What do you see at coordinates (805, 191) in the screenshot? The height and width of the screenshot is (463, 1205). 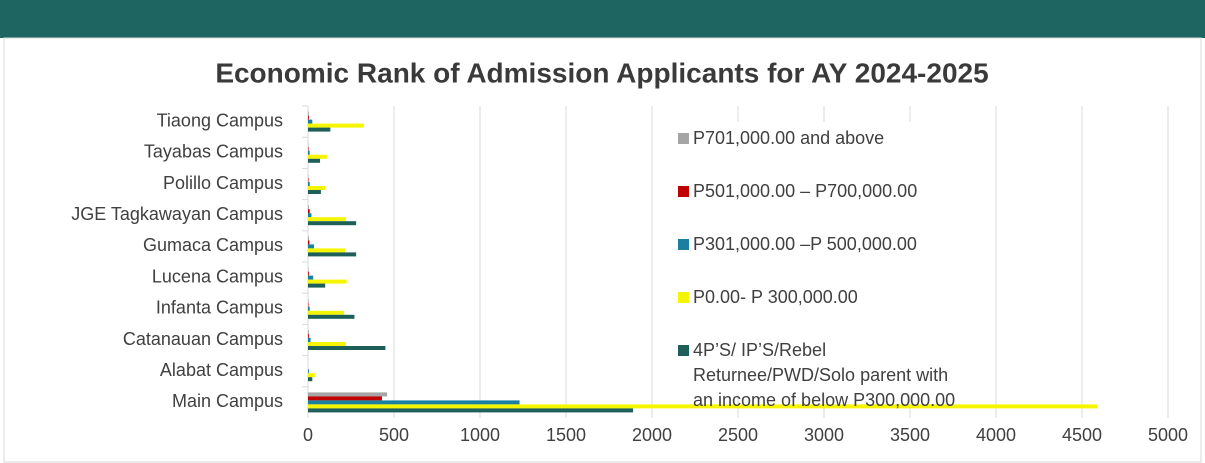 I see `legend-label: P501,000.00 – P700,000.00` at bounding box center [805, 191].